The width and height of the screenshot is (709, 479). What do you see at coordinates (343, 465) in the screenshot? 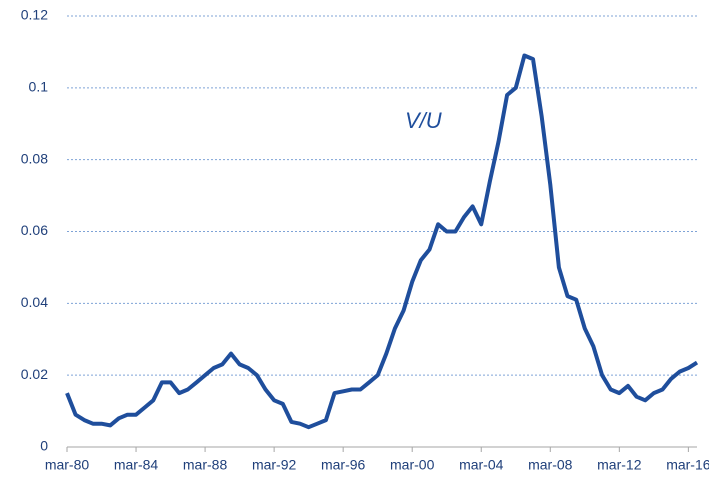
I see `x-tick-label: mar-96` at bounding box center [343, 465].